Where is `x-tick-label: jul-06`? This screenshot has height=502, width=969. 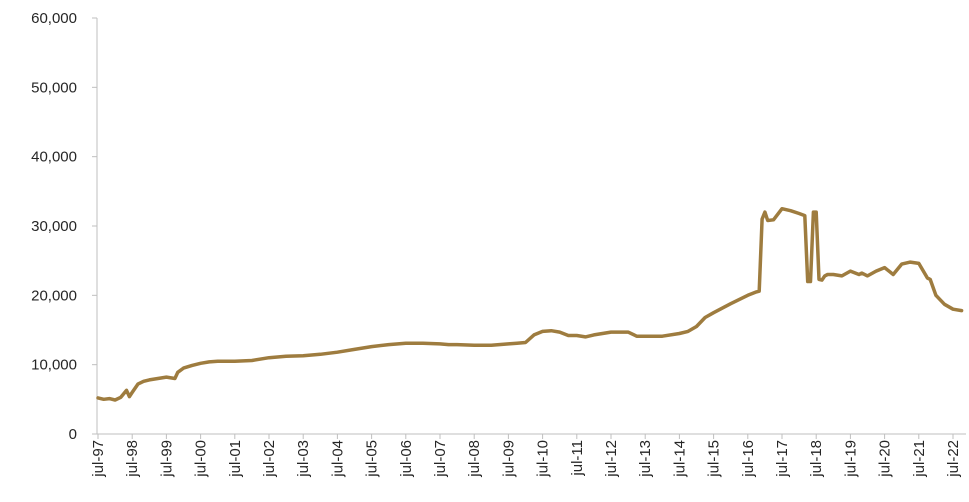
x-tick-label: jul-06 is located at coordinates (406, 459).